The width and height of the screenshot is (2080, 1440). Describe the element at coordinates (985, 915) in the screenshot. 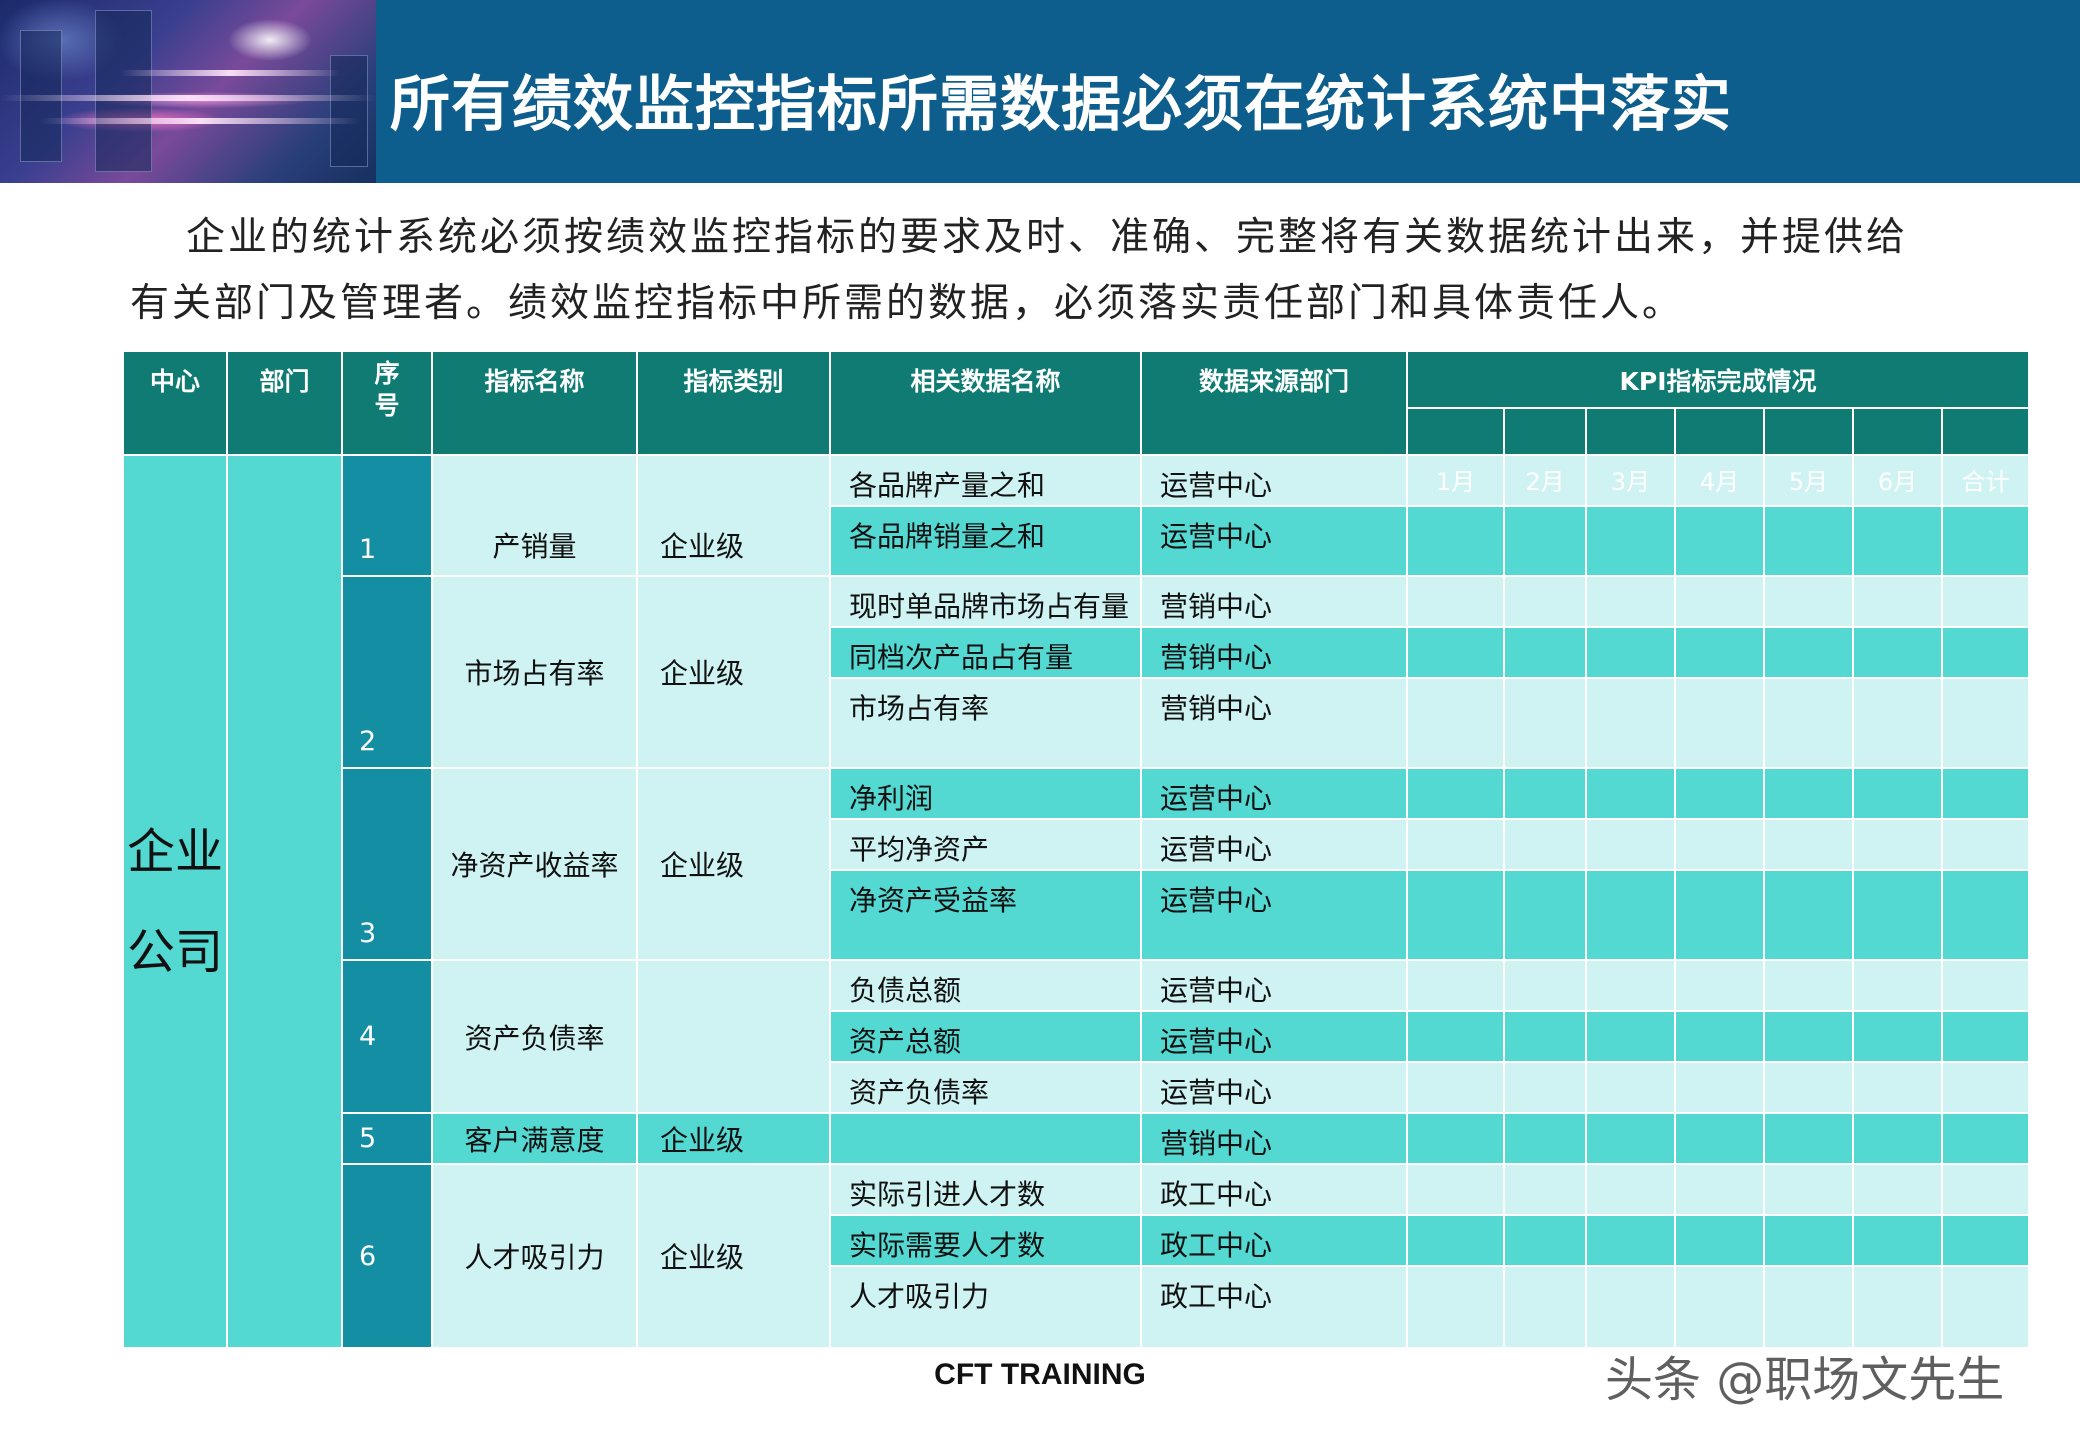

I see `data-name-cell: 净资产受益率` at that location.